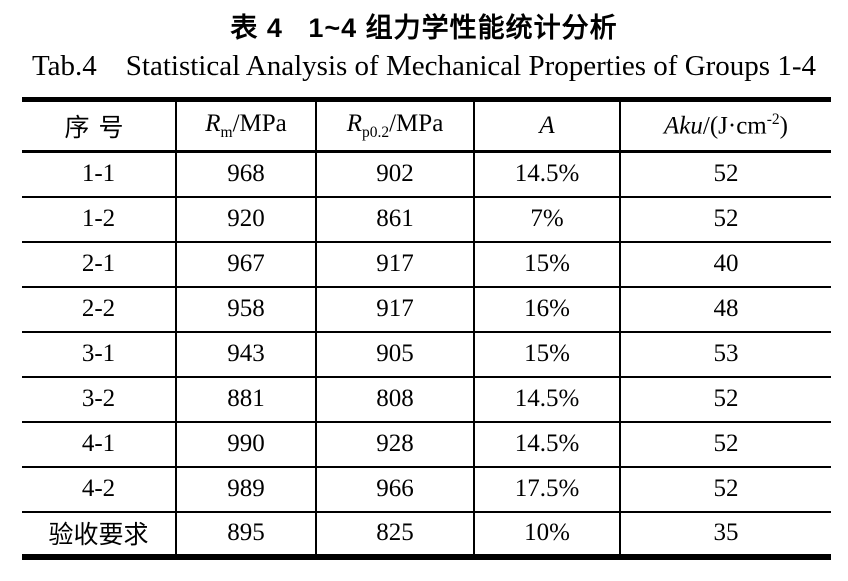 This screenshot has width=848, height=581. What do you see at coordinates (773, 120) in the screenshot?
I see `aku-unit-exponent: -2` at bounding box center [773, 120].